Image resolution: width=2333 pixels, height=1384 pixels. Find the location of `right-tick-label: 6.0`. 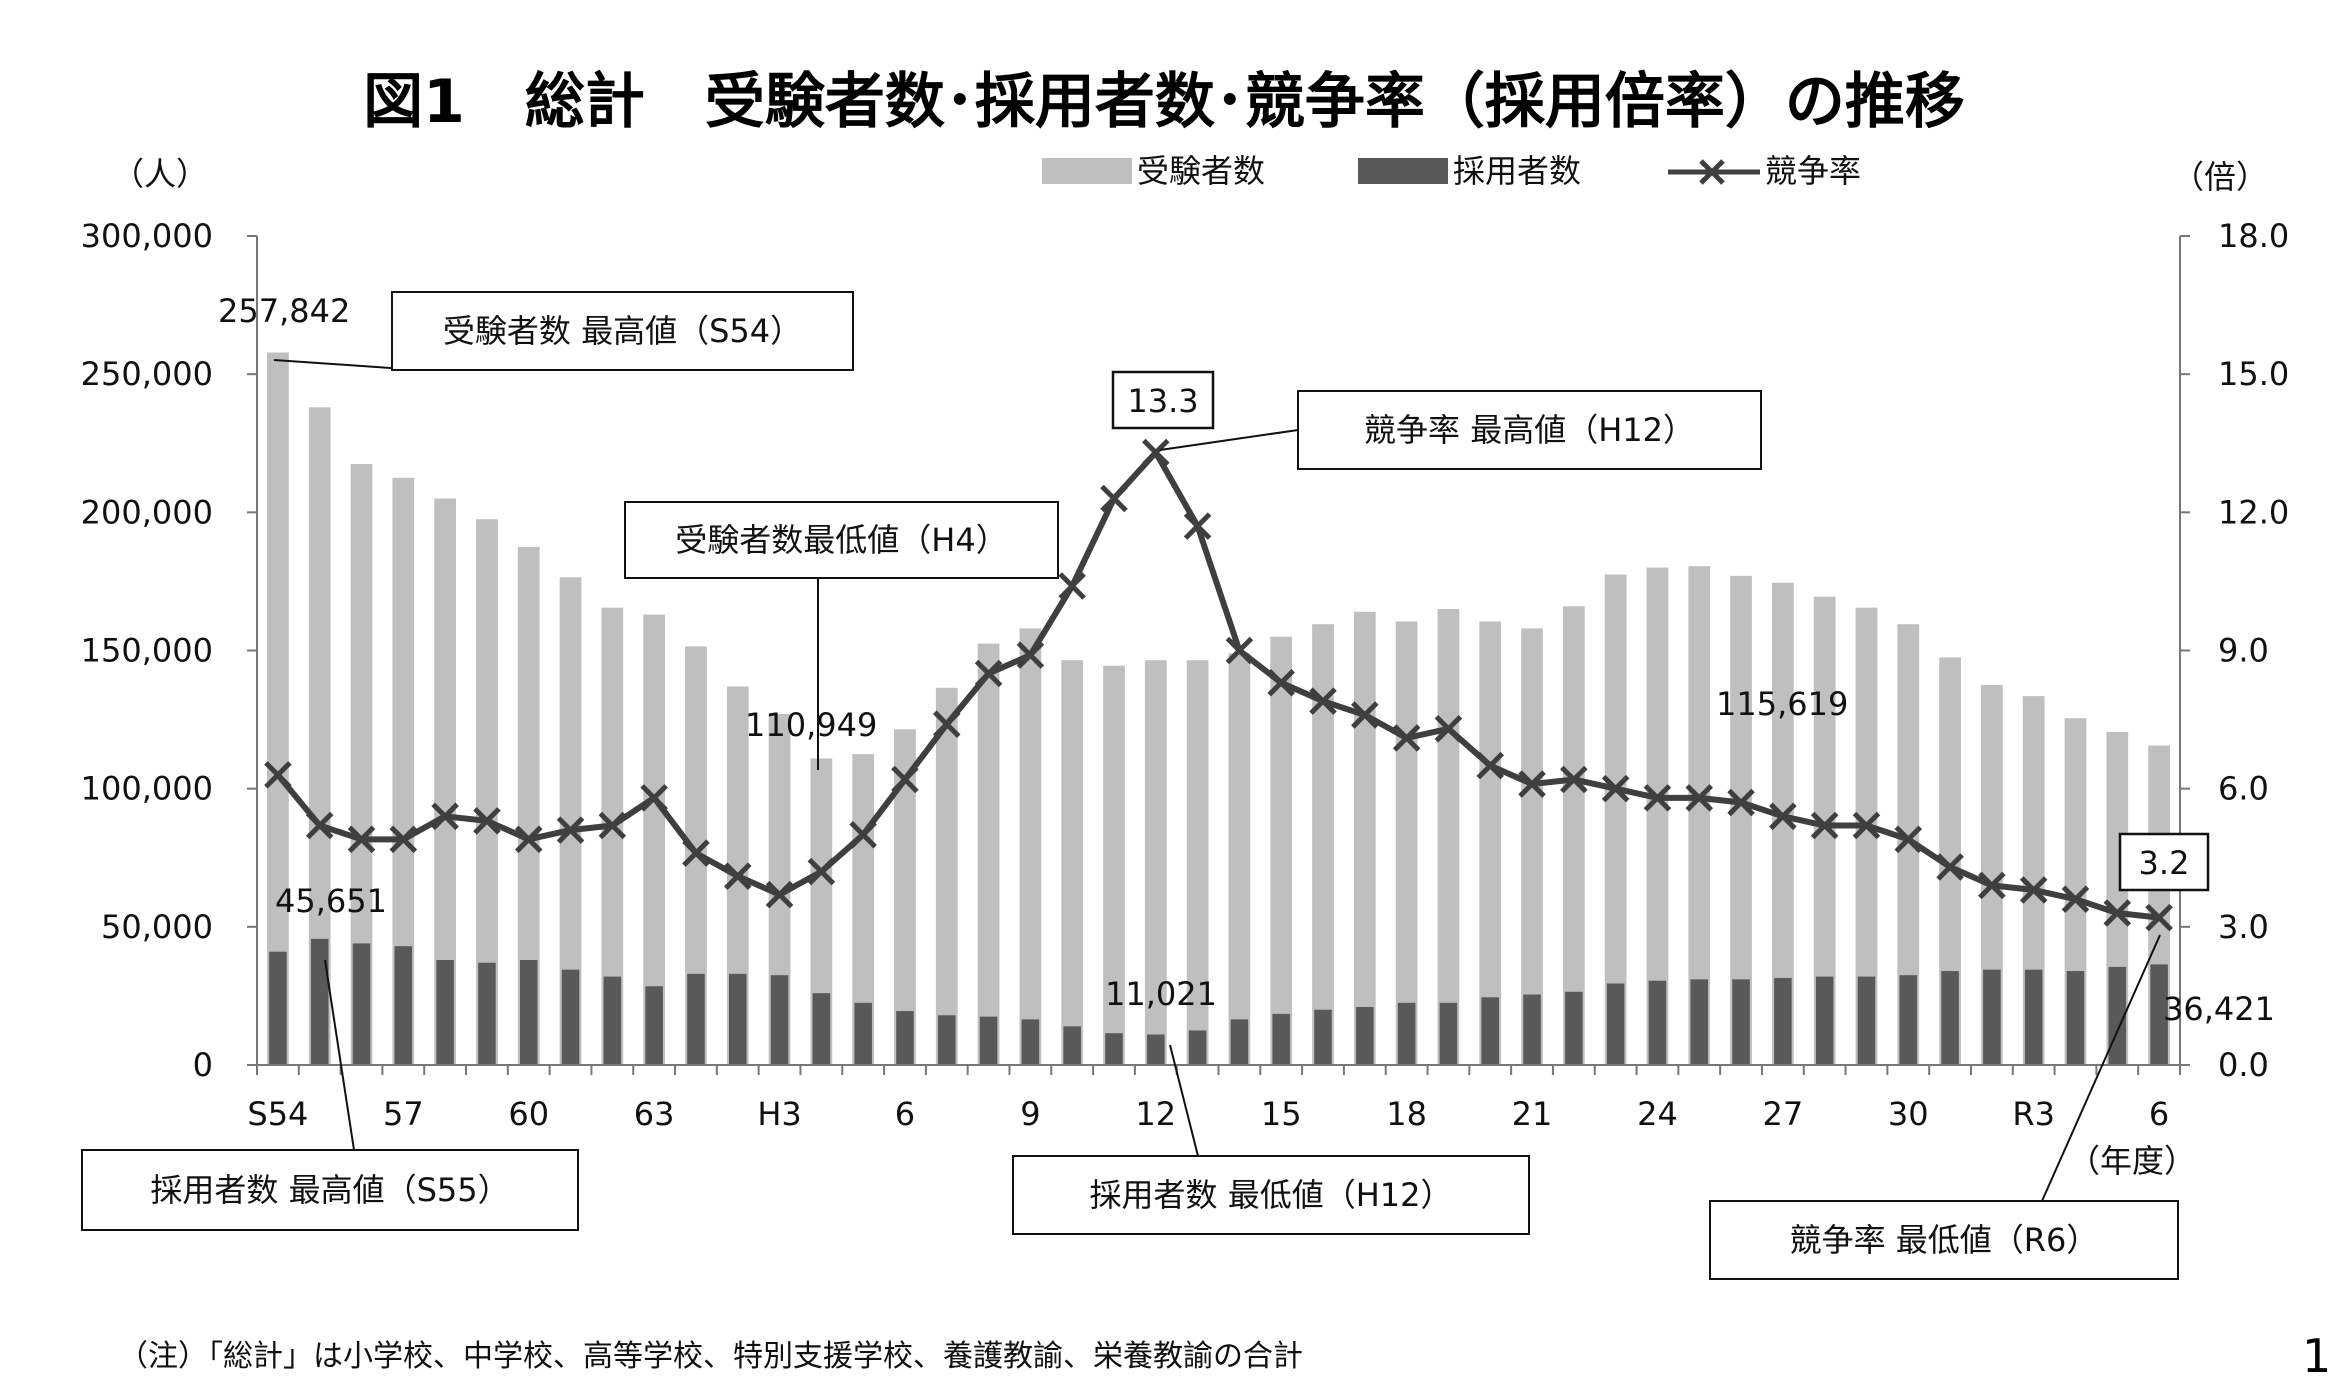

right-tick-label: 6.0 is located at coordinates (2243, 789).